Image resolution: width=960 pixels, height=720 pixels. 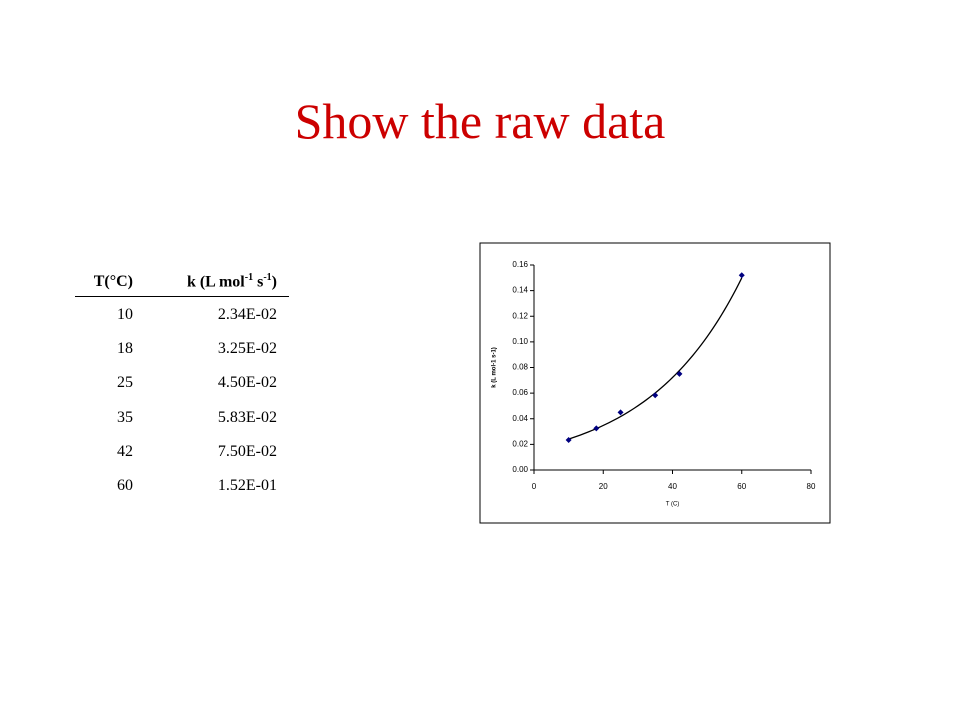 What do you see at coordinates (520, 290) in the screenshot?
I see `y-tick-label: 0.14` at bounding box center [520, 290].